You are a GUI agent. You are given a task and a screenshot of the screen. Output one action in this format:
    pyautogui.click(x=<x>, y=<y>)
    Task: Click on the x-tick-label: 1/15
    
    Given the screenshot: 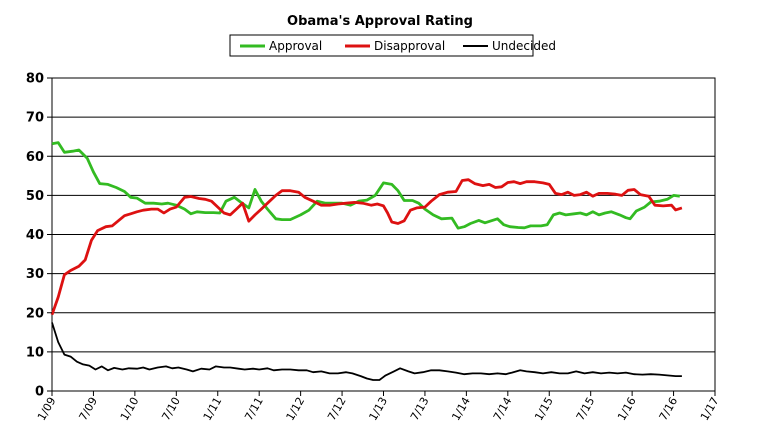 What is the action you would take?
    pyautogui.click(x=544, y=409)
    